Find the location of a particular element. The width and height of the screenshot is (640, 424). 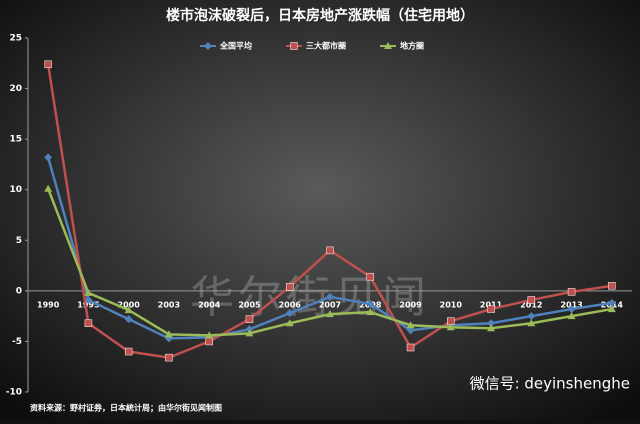

watermark: 华尔街见闻 is located at coordinates (310, 297).